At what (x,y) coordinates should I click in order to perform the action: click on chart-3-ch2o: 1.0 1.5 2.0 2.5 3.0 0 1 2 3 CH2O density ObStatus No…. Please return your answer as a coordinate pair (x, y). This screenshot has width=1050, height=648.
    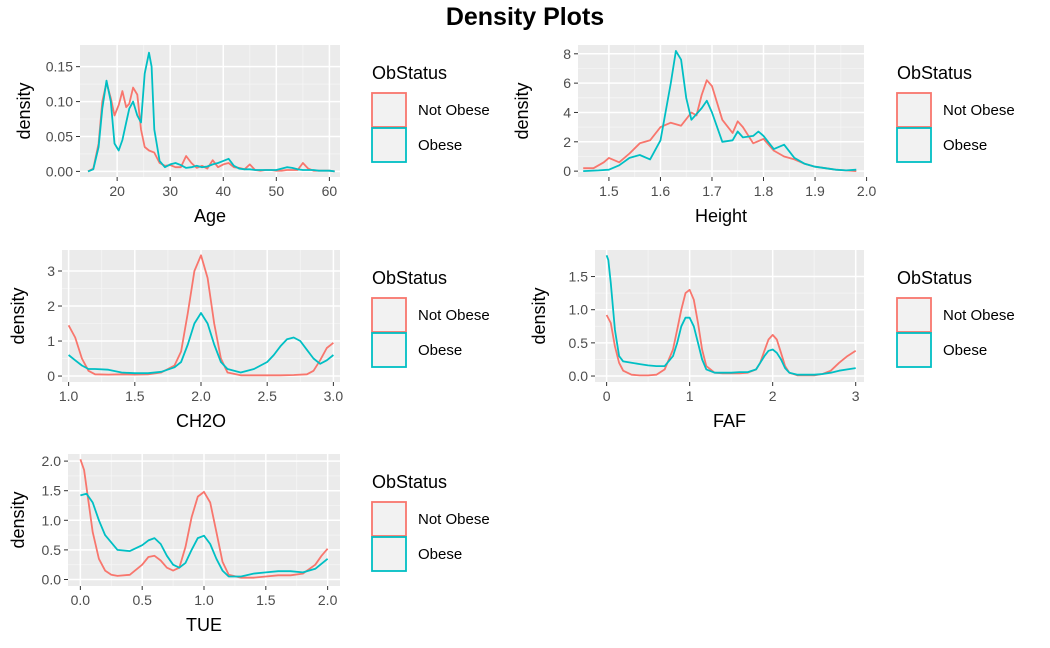
    Looking at the image, I should click on (249, 340).